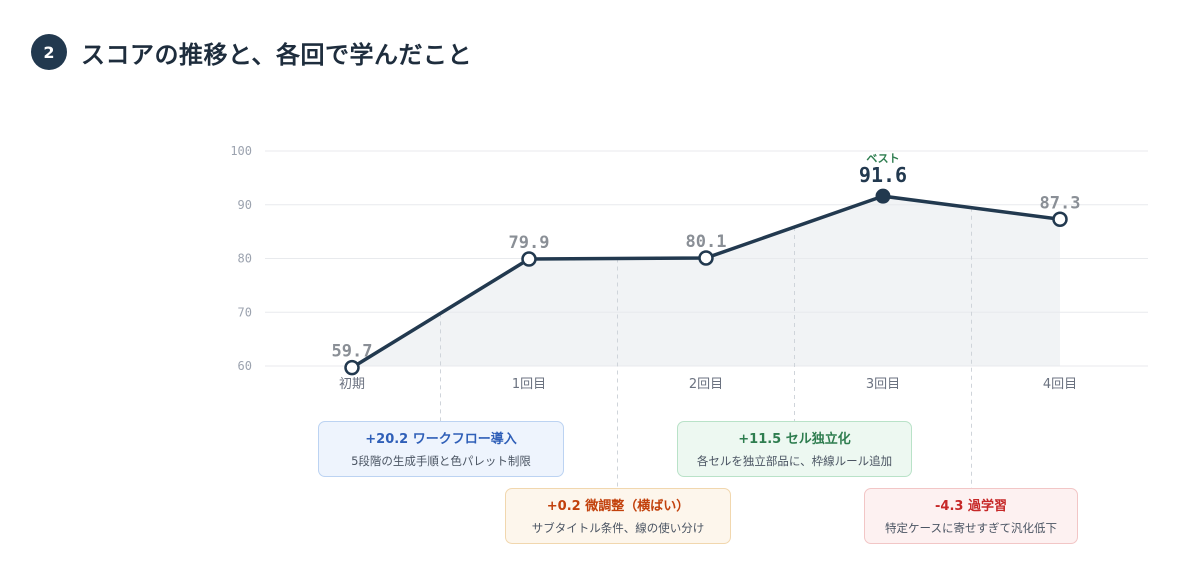 The width and height of the screenshot is (1199, 588). I want to click on best-data-point, so click(883, 196).